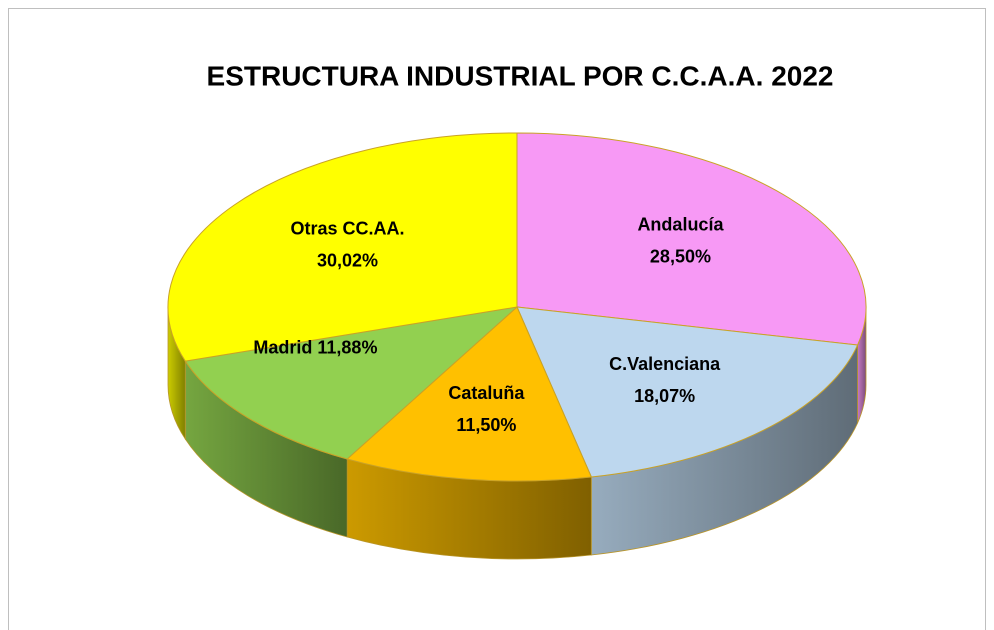 This screenshot has width=994, height=630. What do you see at coordinates (347, 260) in the screenshot?
I see `data-label-value: 30,02%` at bounding box center [347, 260].